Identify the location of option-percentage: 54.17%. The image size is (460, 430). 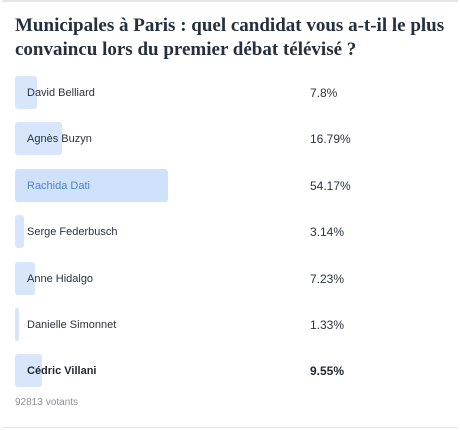
(330, 185).